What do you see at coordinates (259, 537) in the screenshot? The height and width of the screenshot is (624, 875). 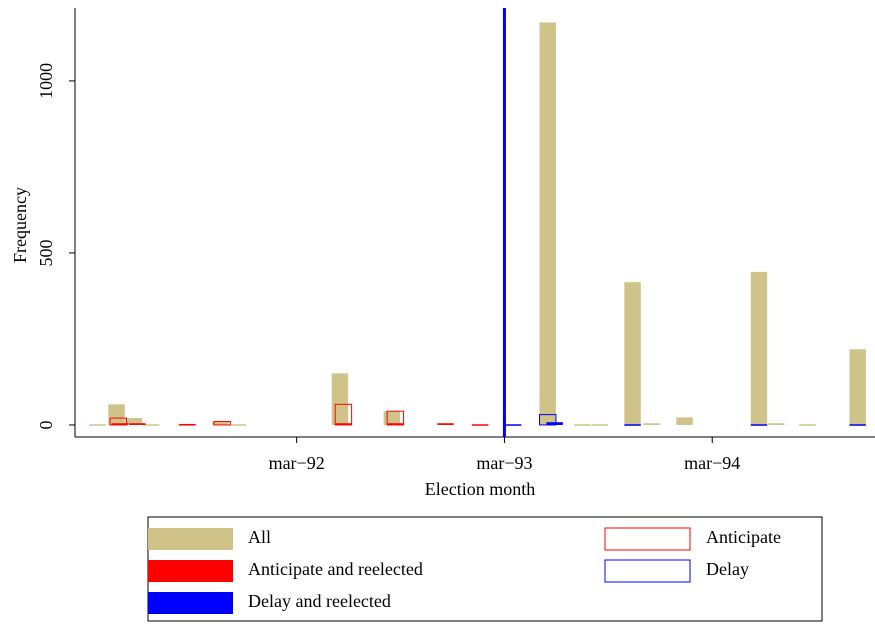 I see `legend-label: All` at bounding box center [259, 537].